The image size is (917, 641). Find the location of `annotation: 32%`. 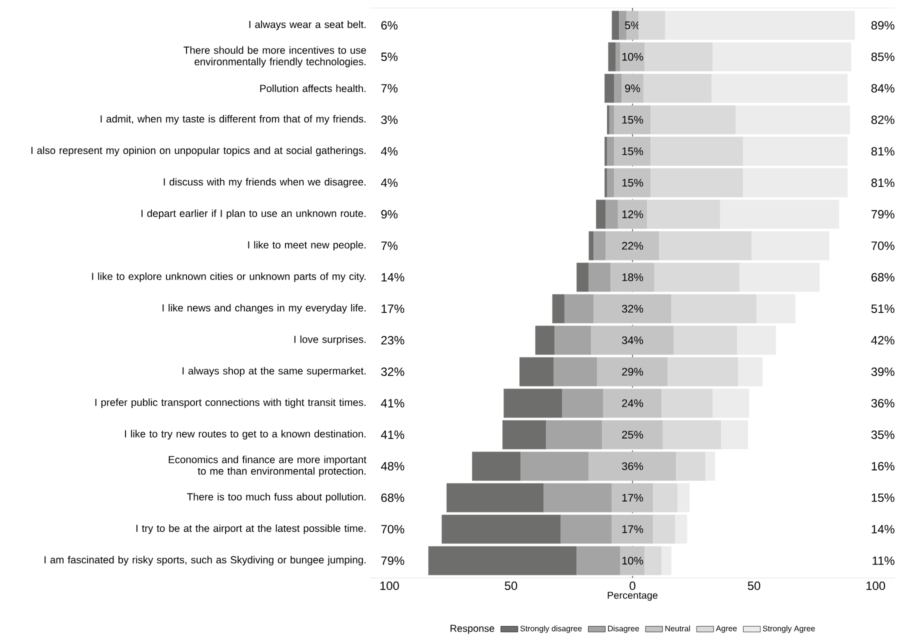

annotation: 32% is located at coordinates (392, 372).